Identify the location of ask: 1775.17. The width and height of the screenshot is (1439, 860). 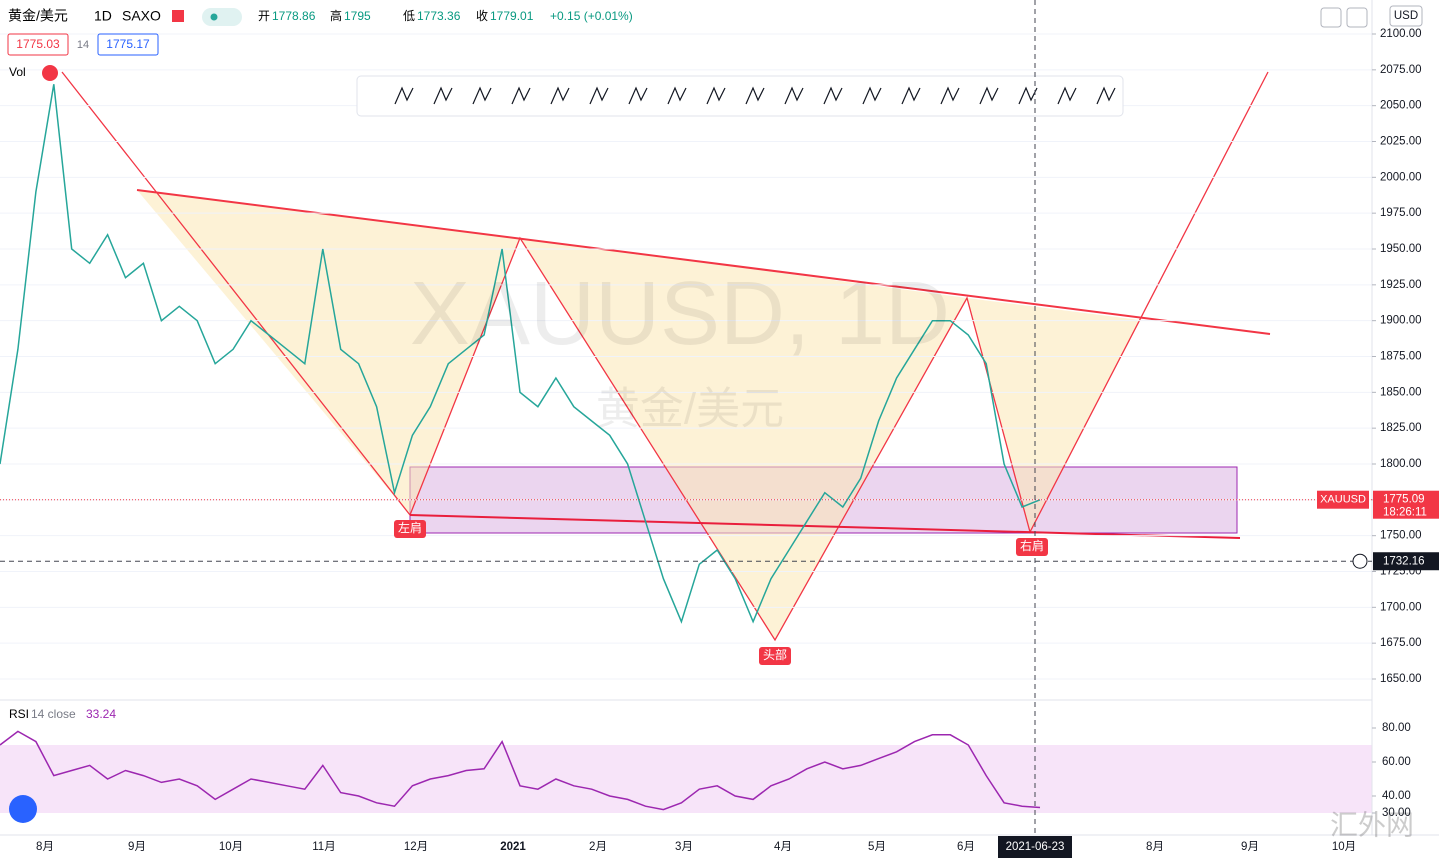
(128, 44).